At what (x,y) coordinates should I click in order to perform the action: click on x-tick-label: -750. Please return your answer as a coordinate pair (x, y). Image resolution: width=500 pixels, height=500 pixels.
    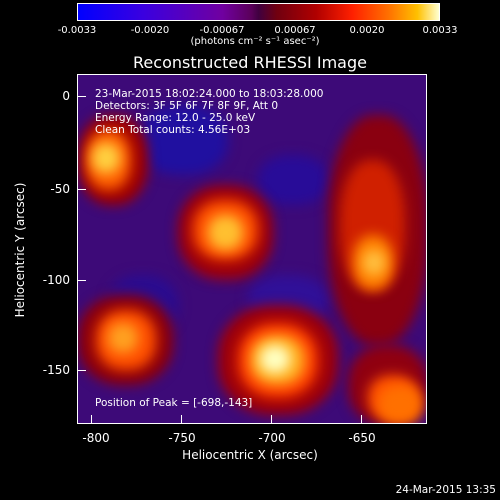
    Looking at the image, I should click on (182, 438).